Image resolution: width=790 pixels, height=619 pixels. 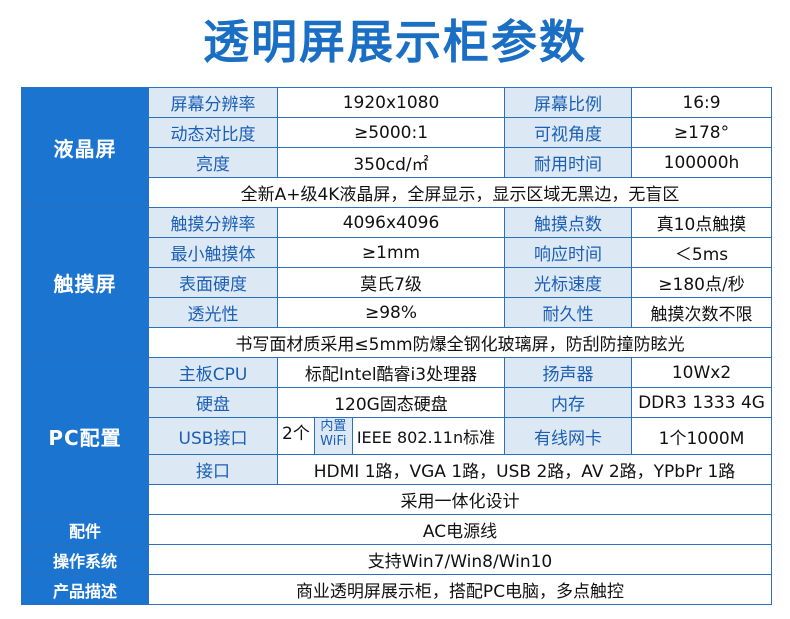 What do you see at coordinates (213, 312) in the screenshot?
I see `spec-label: 透光性` at bounding box center [213, 312].